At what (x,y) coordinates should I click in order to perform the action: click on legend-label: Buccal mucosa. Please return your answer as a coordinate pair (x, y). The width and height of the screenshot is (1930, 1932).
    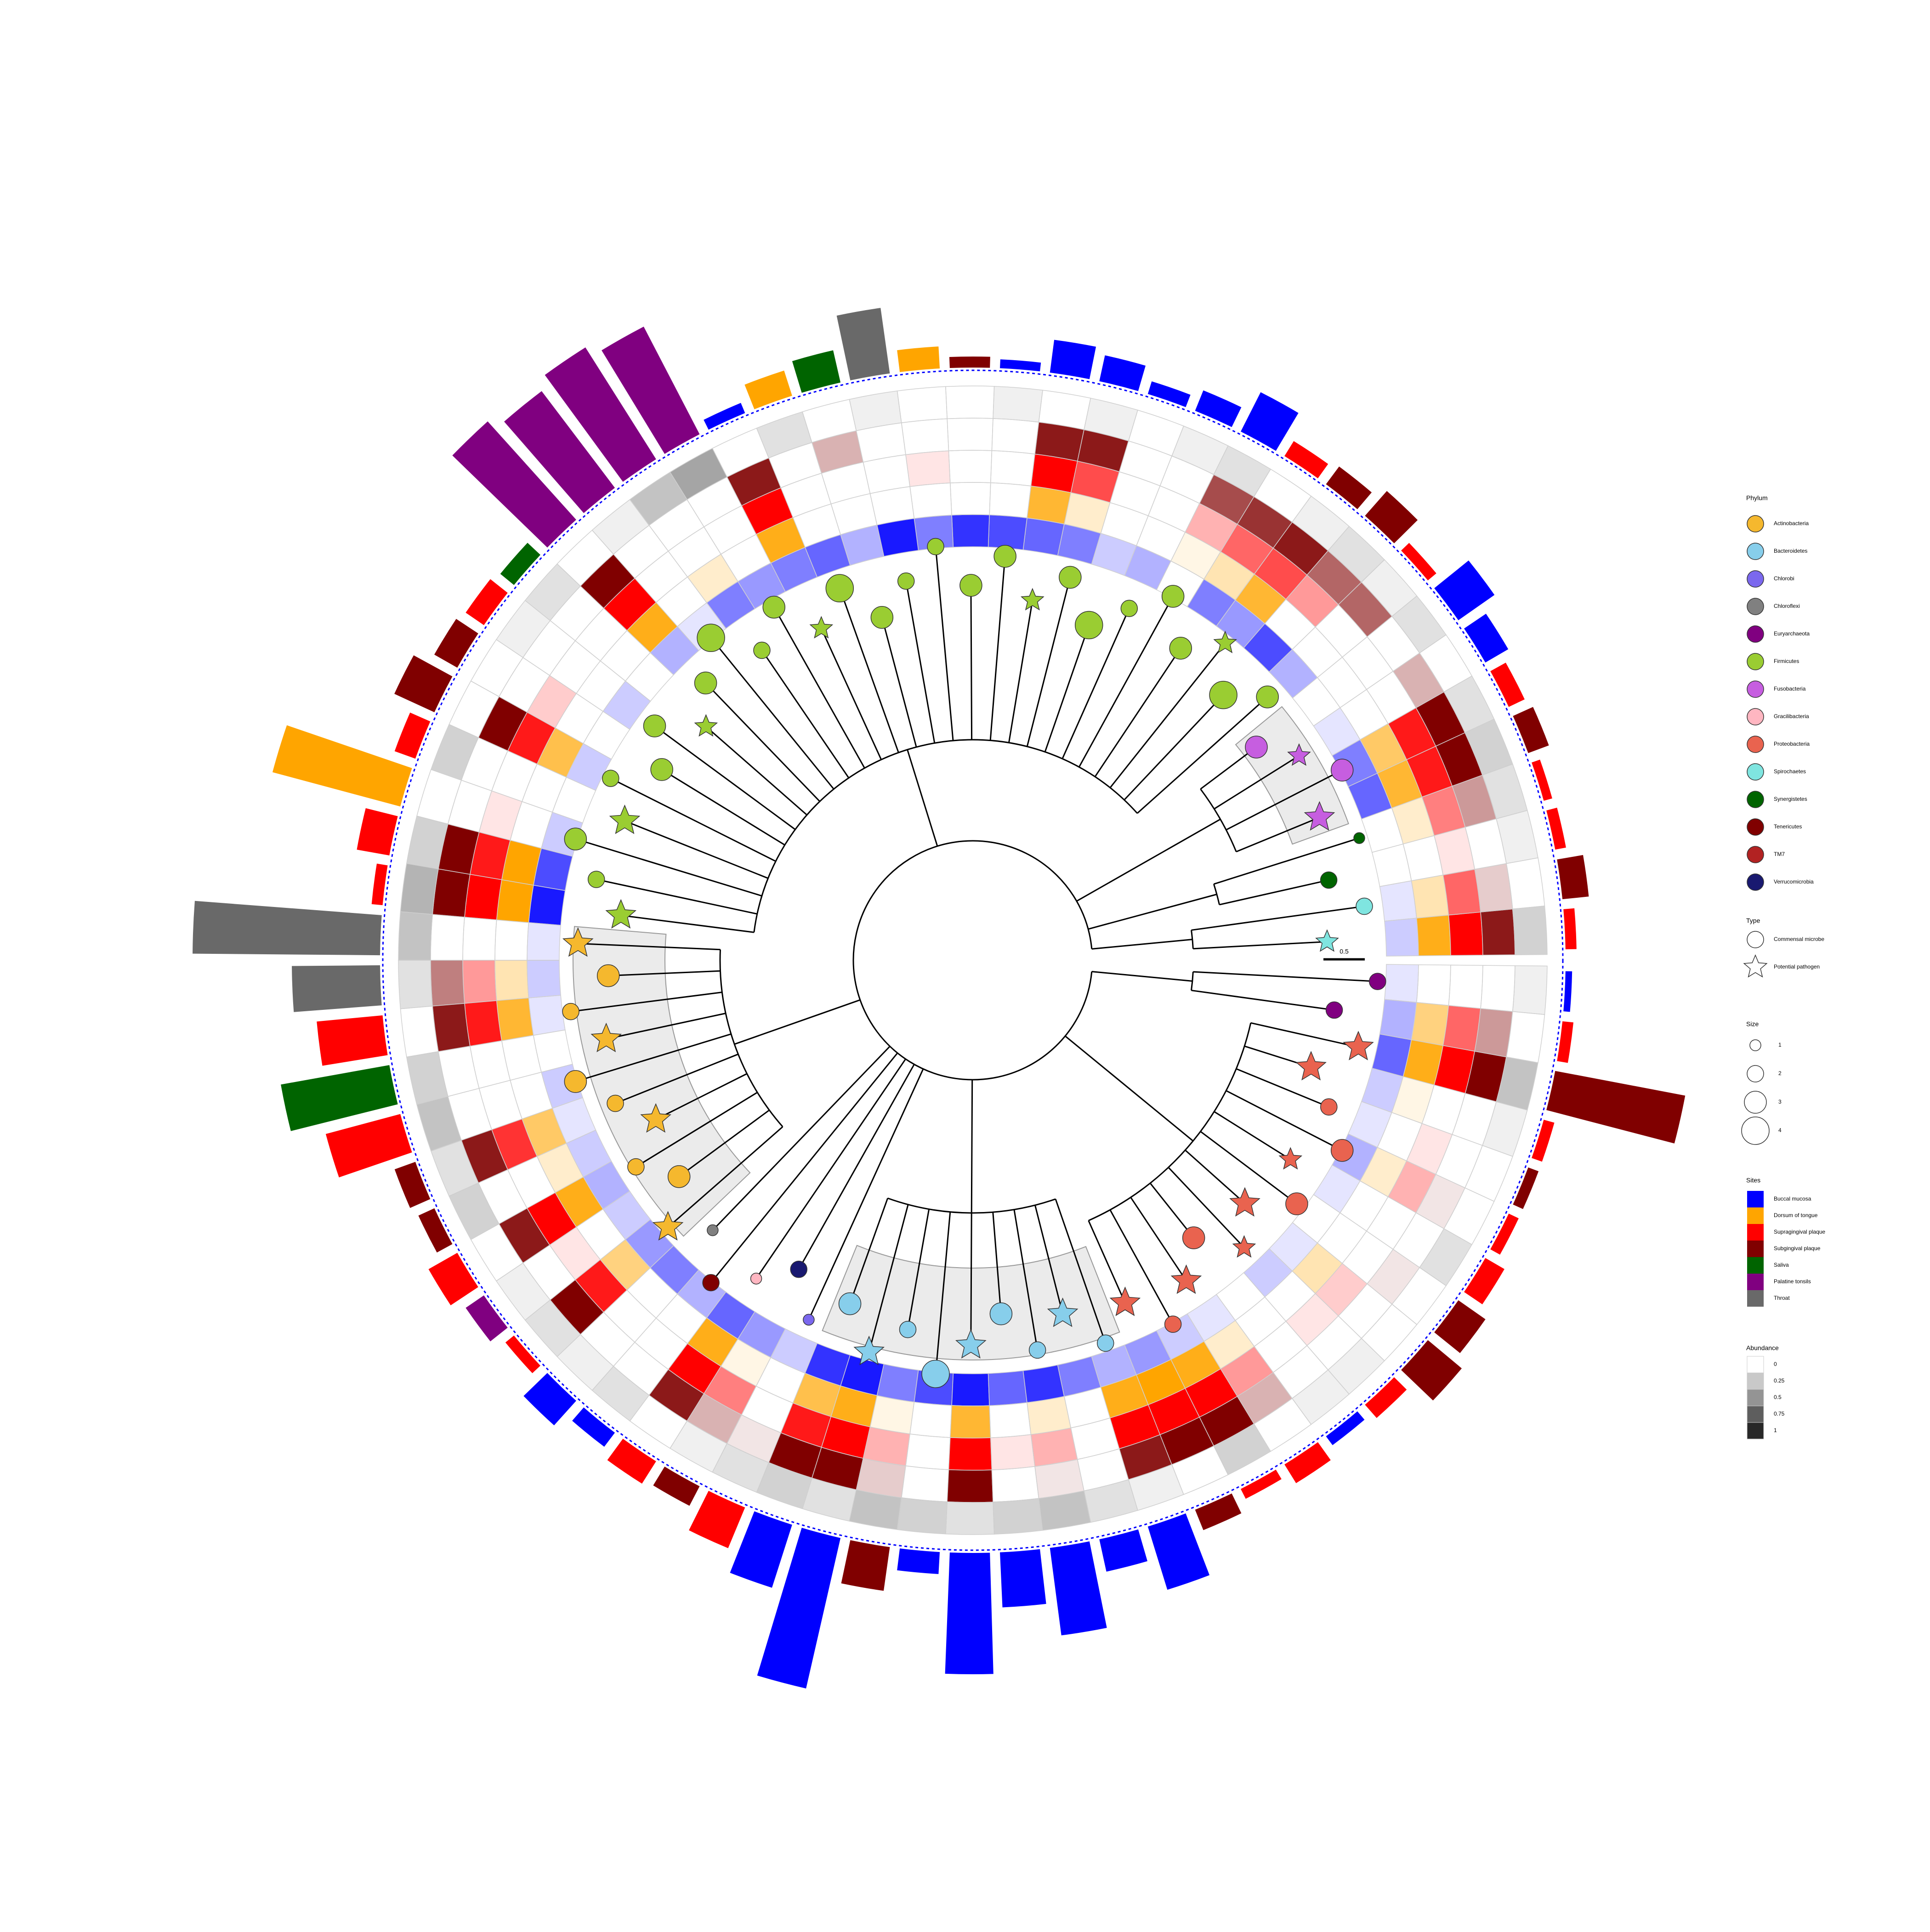
    Looking at the image, I should click on (1792, 1198).